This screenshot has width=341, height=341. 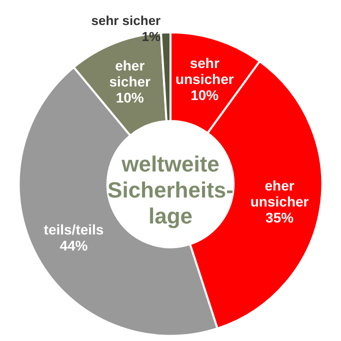 I want to click on slice-label: teils/teils, so click(x=74, y=229).